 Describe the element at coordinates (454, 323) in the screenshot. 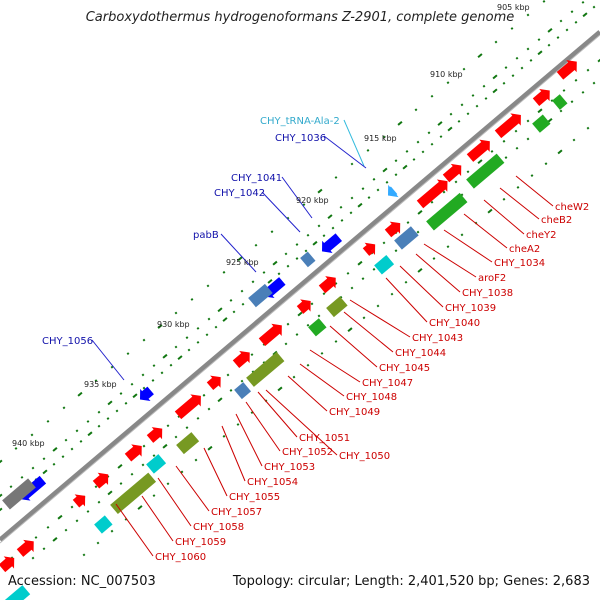

I see `gene-label: CHY_1040` at that location.